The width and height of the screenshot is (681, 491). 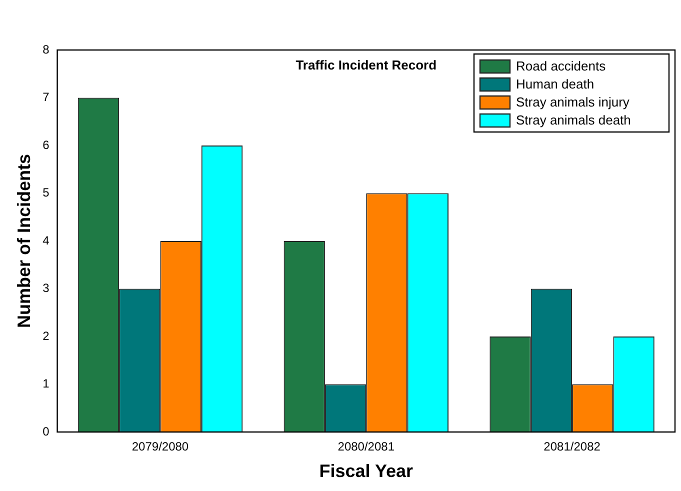 What do you see at coordinates (561, 66) in the screenshot?
I see `legend-label: Road accidents` at bounding box center [561, 66].